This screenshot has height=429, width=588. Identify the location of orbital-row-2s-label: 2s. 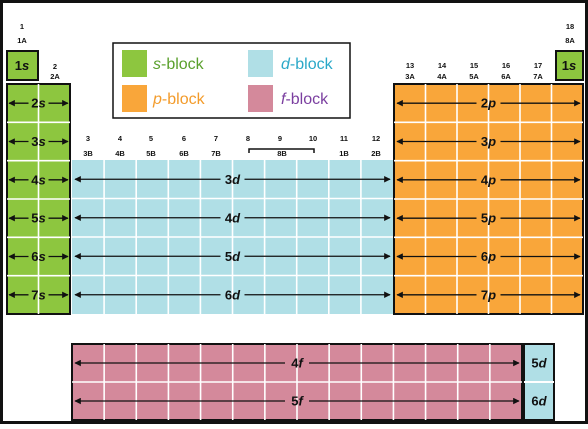
(38, 103).